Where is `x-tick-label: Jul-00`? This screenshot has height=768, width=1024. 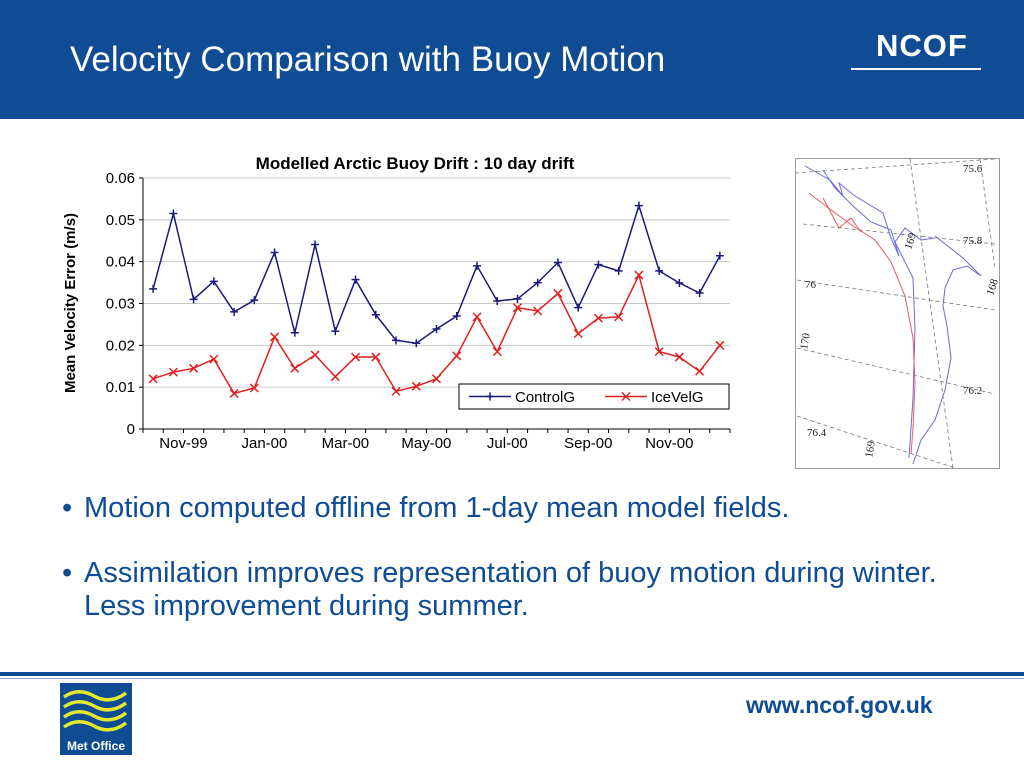
x-tick-label: Jul-00 is located at coordinates (507, 443).